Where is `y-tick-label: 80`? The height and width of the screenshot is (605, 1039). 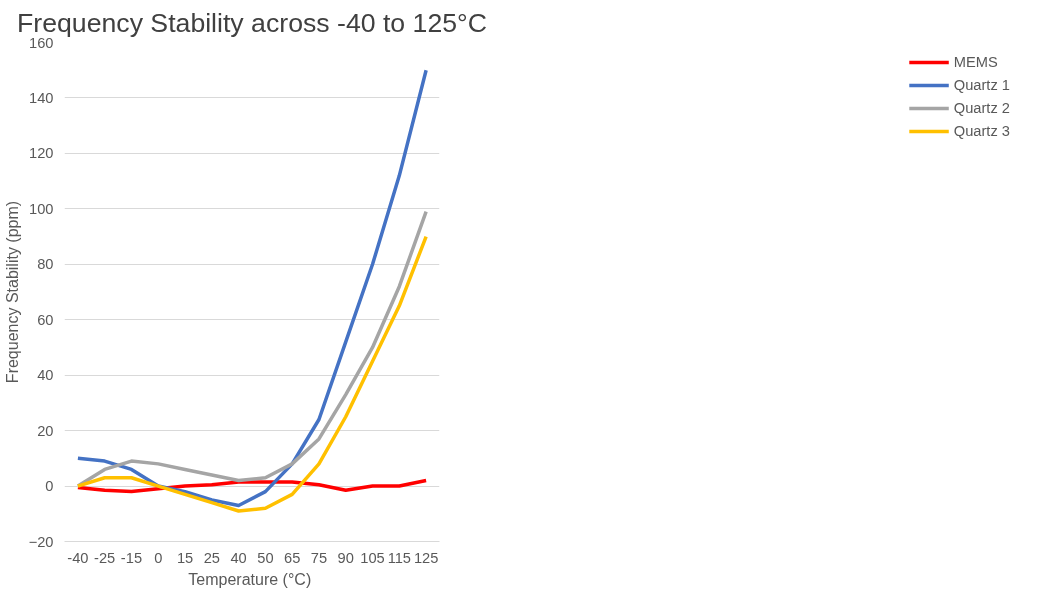
y-tick-label: 80 is located at coordinates (45, 264).